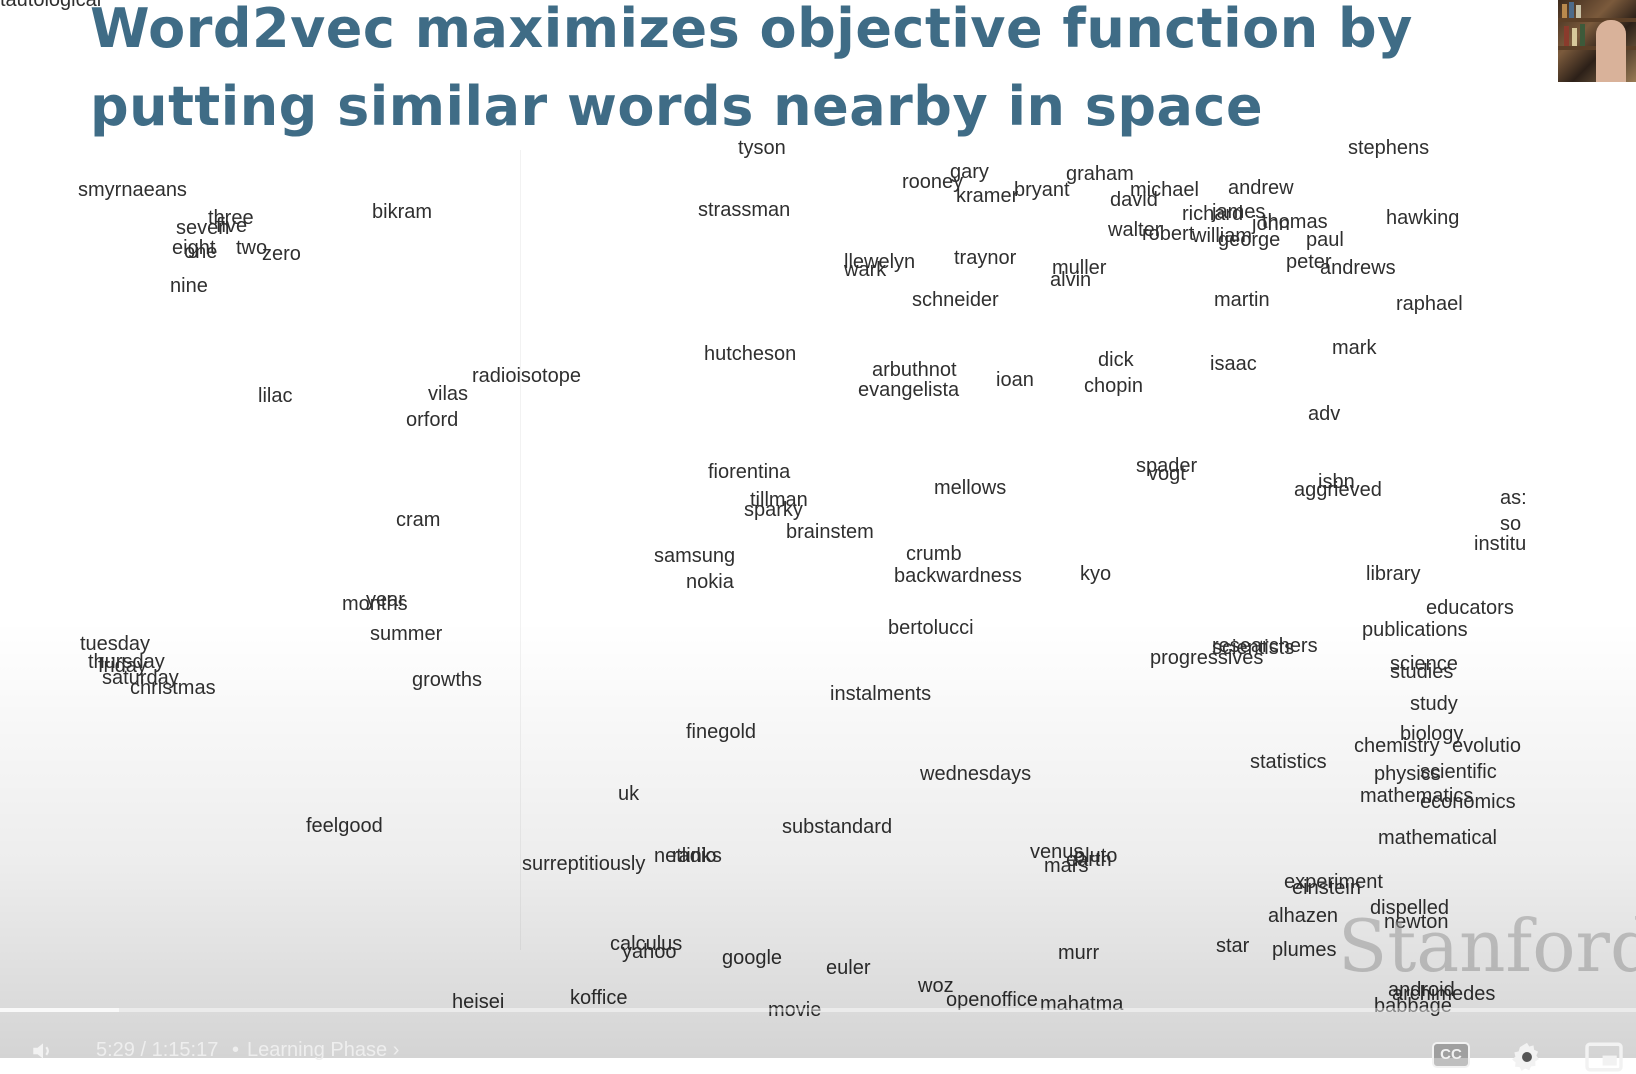 The image size is (1636, 1074). I want to click on word-label: publications, so click(1415, 630).